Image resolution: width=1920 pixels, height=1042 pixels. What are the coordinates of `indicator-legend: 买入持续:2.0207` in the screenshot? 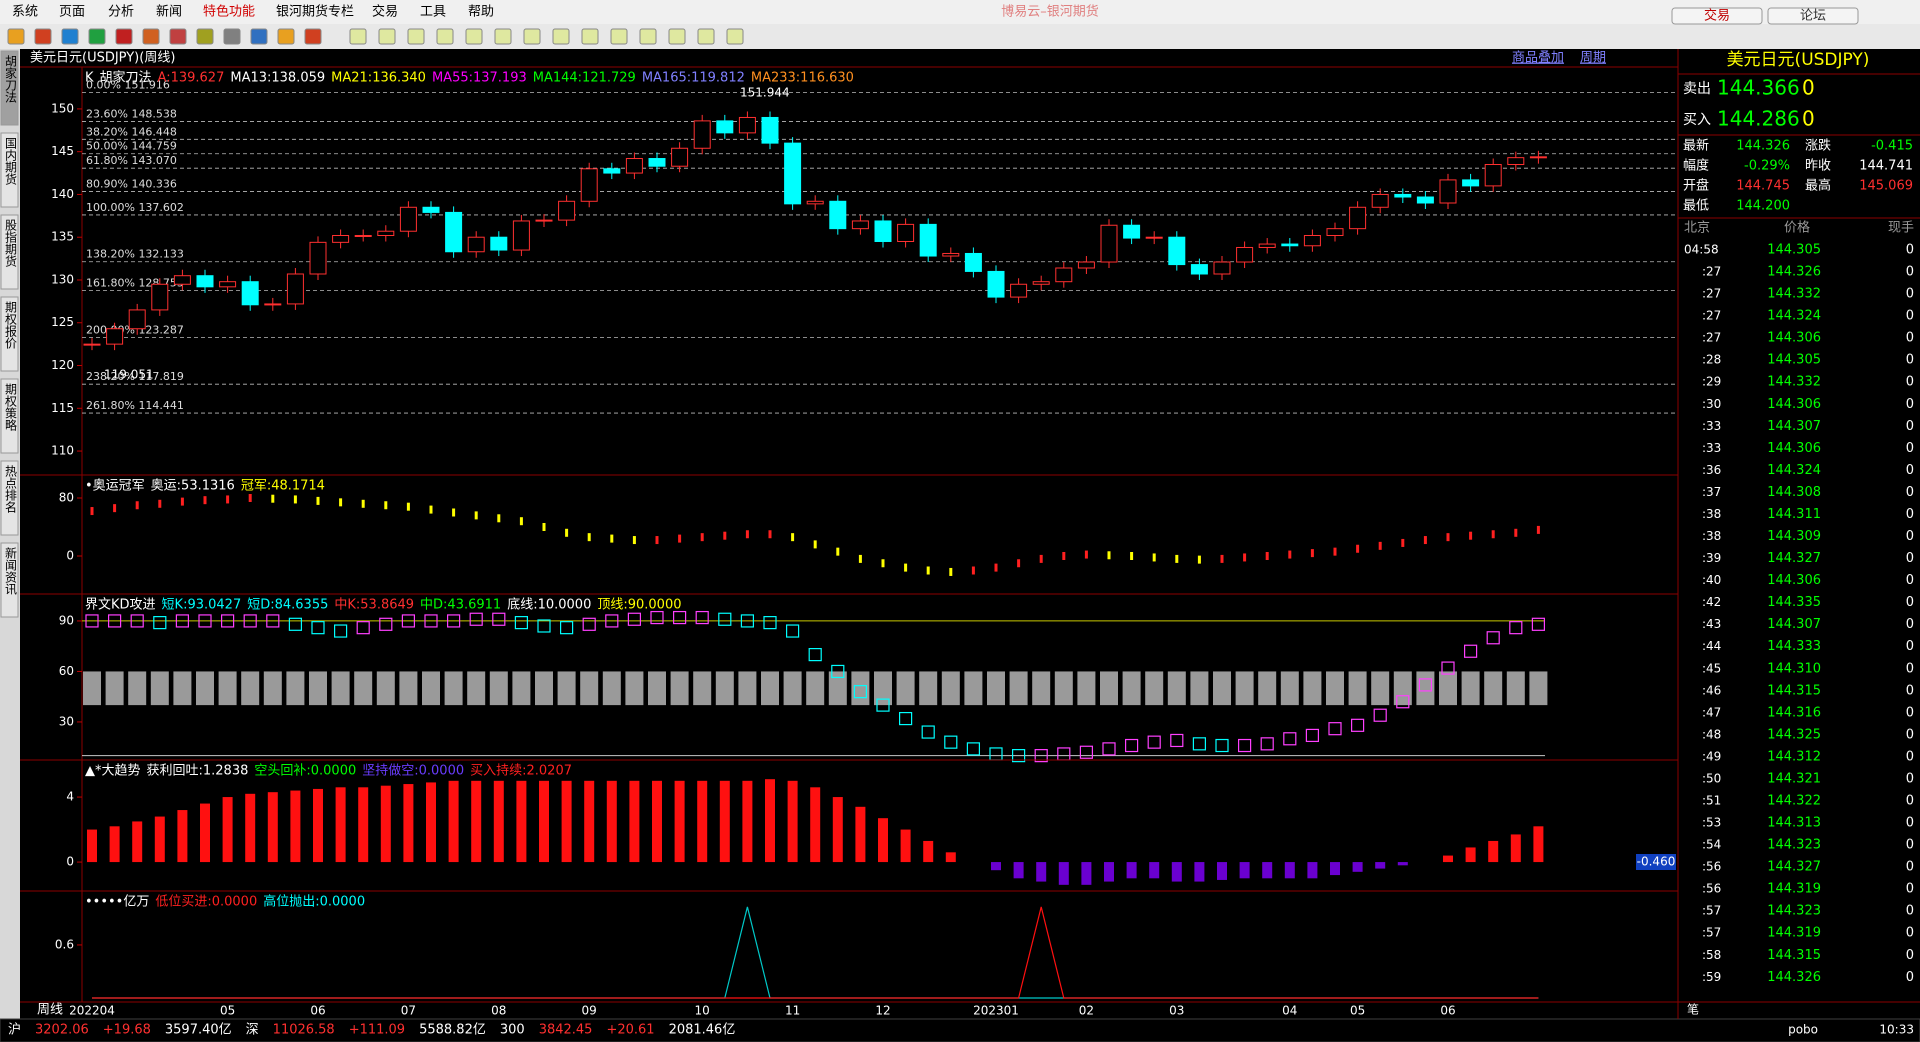 It's located at (521, 771).